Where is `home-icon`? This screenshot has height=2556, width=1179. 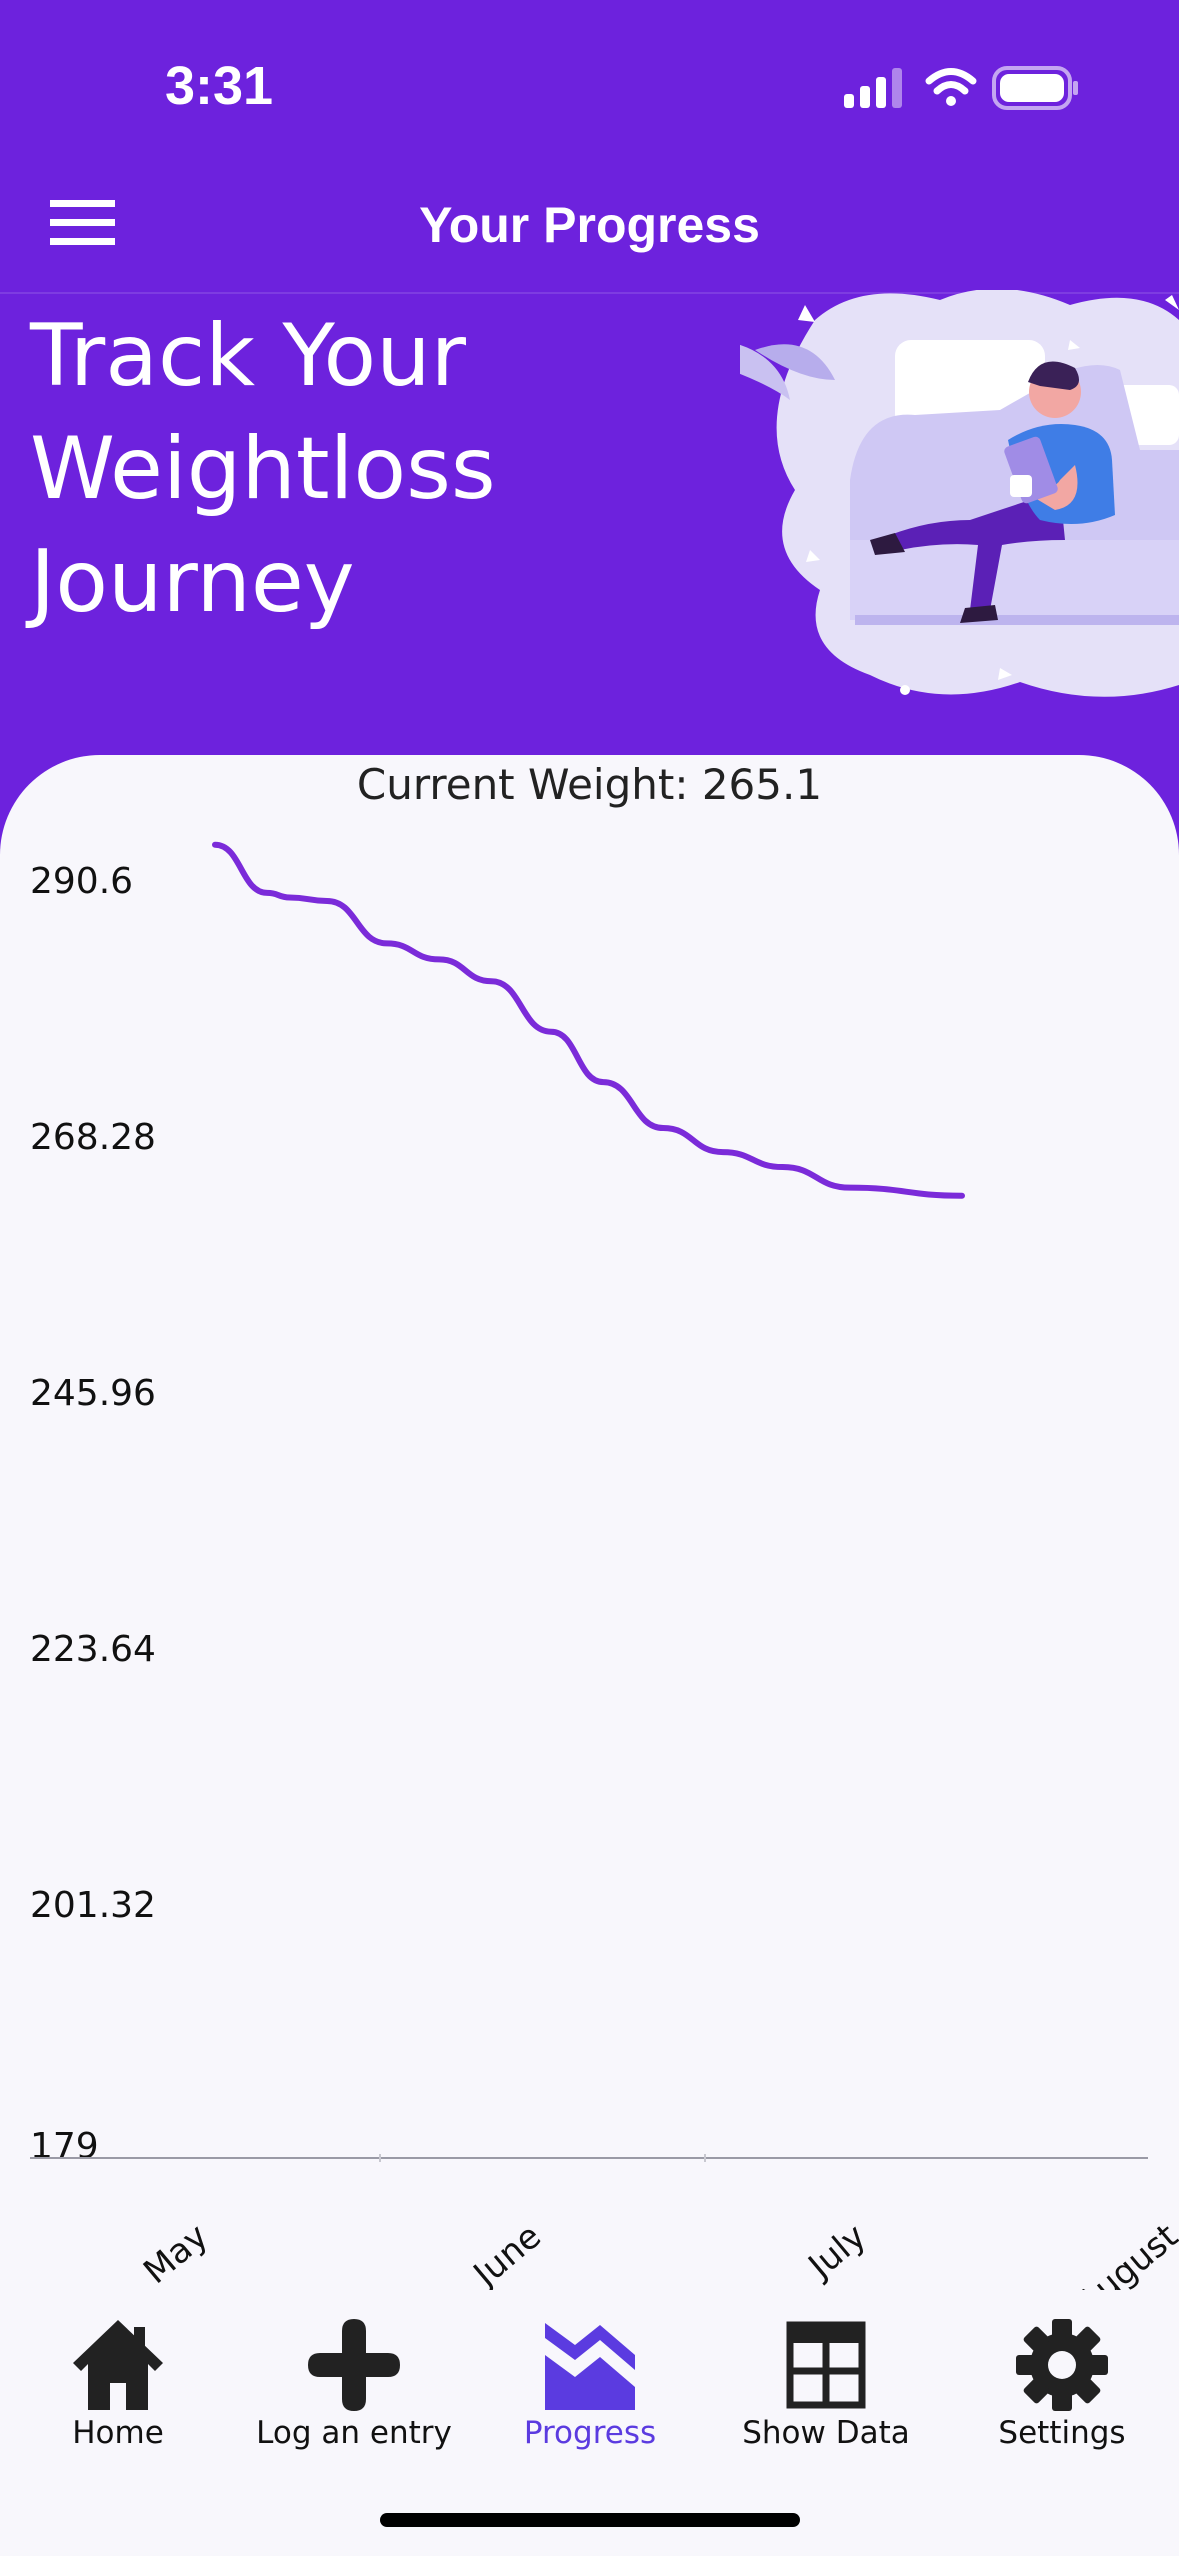
home-icon is located at coordinates (118, 2365).